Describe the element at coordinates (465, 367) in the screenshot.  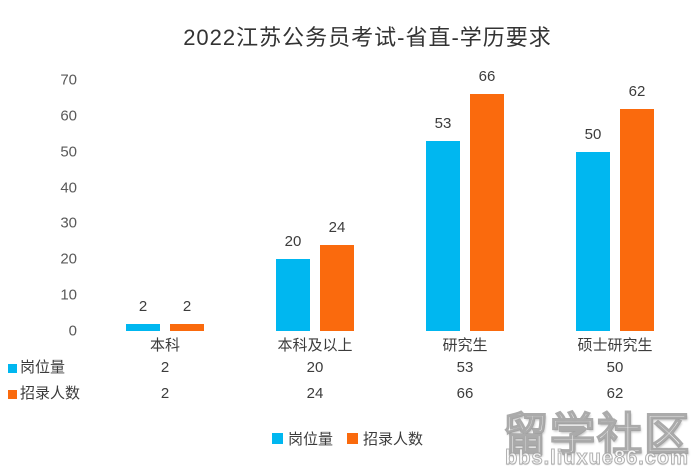
I see `table-cell-value: 53` at that location.